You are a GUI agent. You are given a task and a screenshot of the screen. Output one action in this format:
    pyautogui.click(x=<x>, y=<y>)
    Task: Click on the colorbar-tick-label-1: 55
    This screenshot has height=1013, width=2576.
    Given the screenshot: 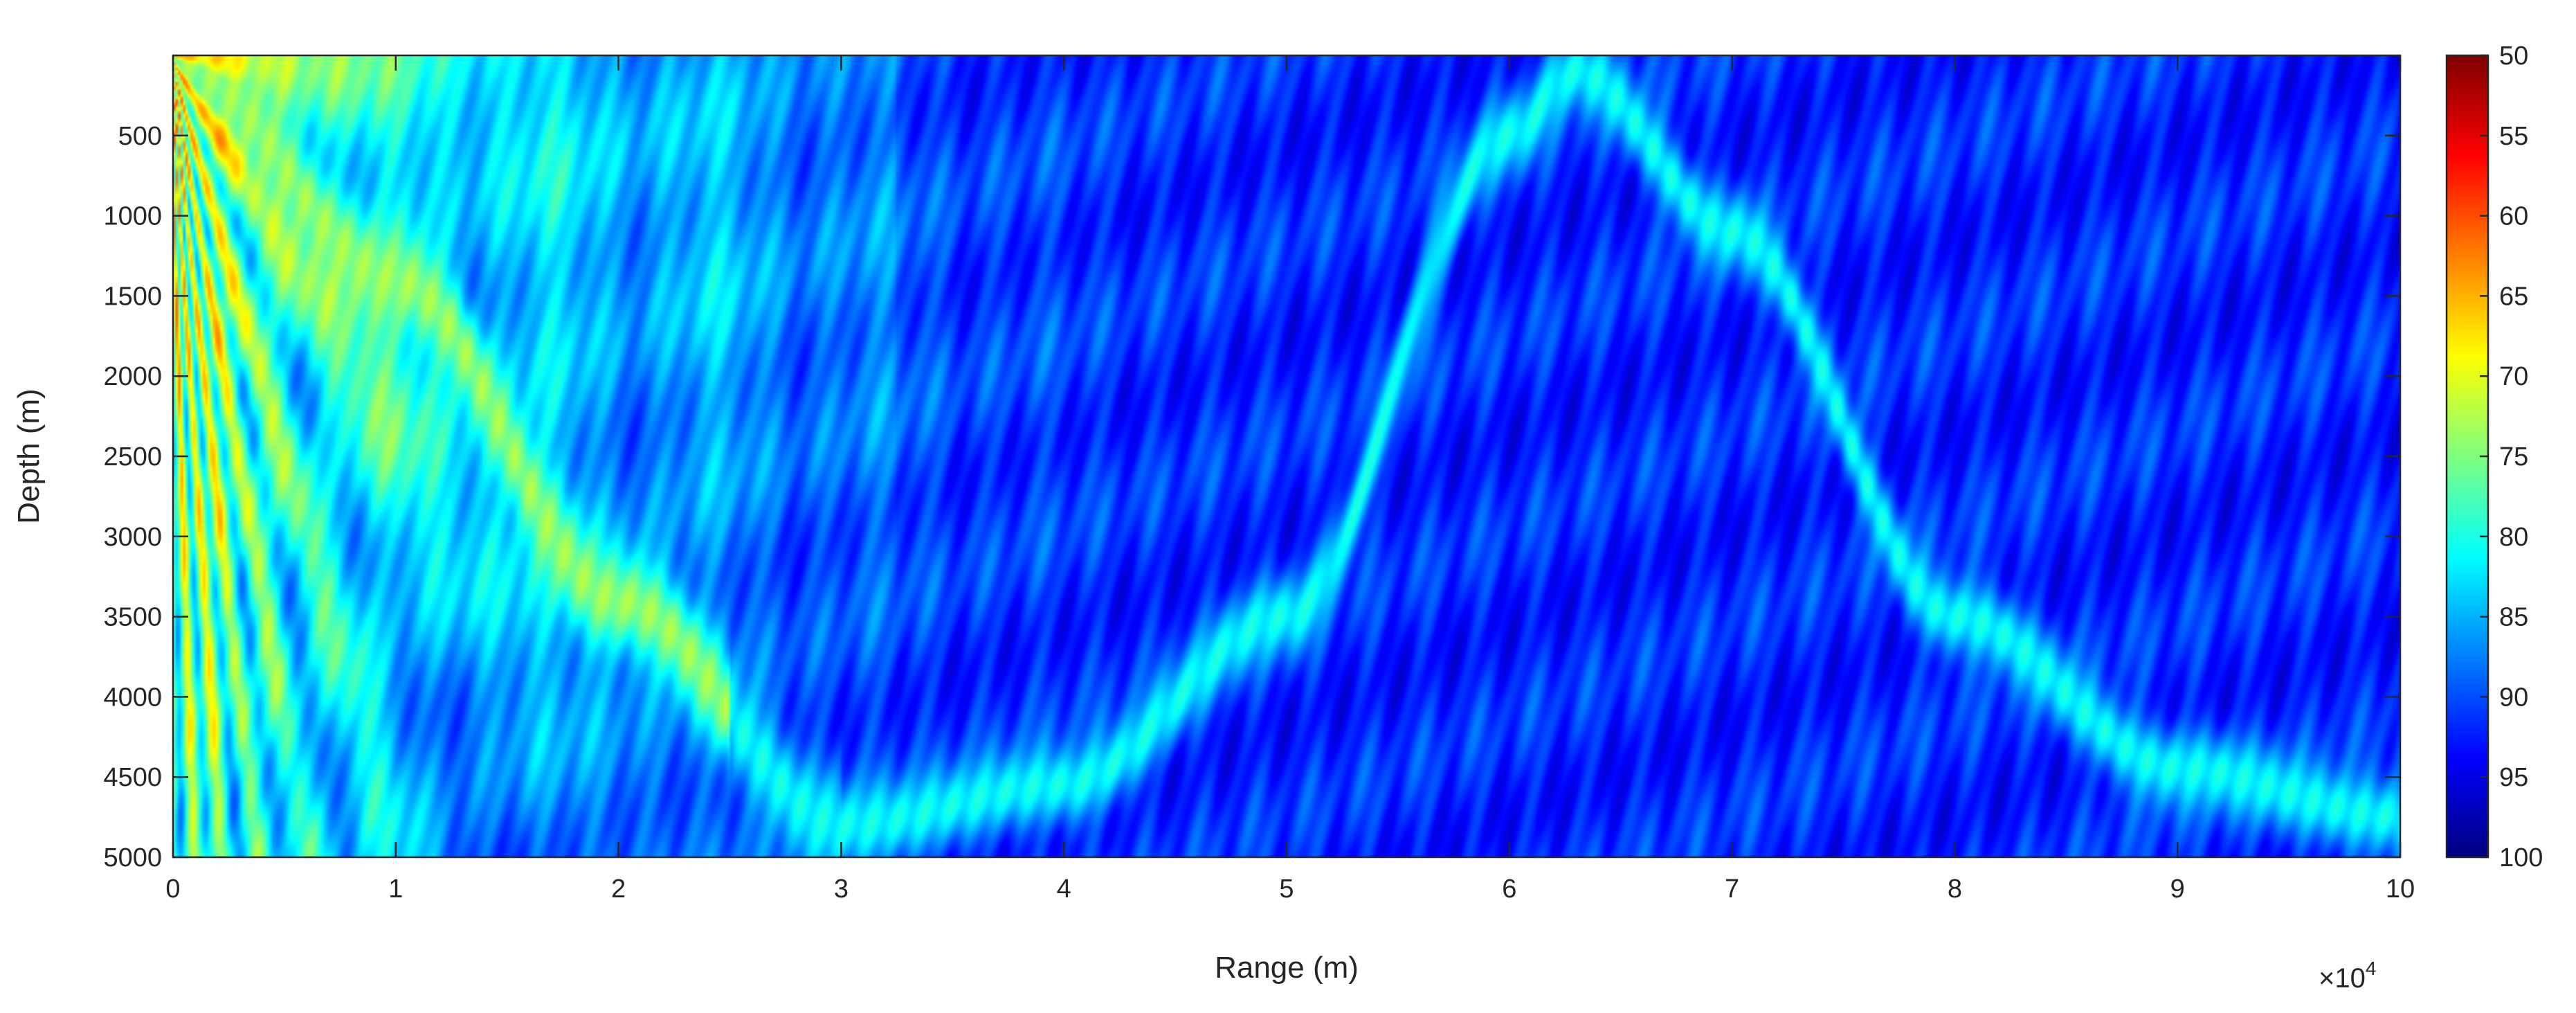 What is the action you would take?
    pyautogui.click(x=2513, y=137)
    